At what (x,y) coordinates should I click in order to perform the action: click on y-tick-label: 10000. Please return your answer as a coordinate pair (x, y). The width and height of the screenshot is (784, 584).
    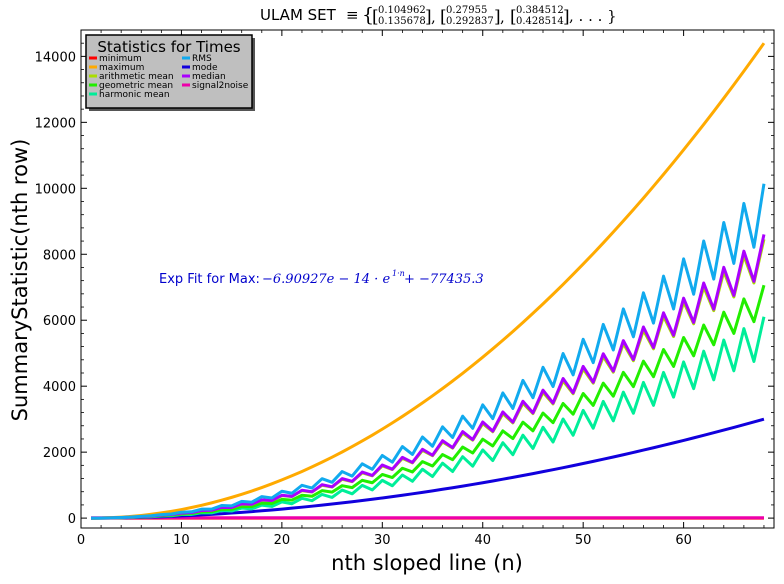
    Looking at the image, I should click on (55, 189).